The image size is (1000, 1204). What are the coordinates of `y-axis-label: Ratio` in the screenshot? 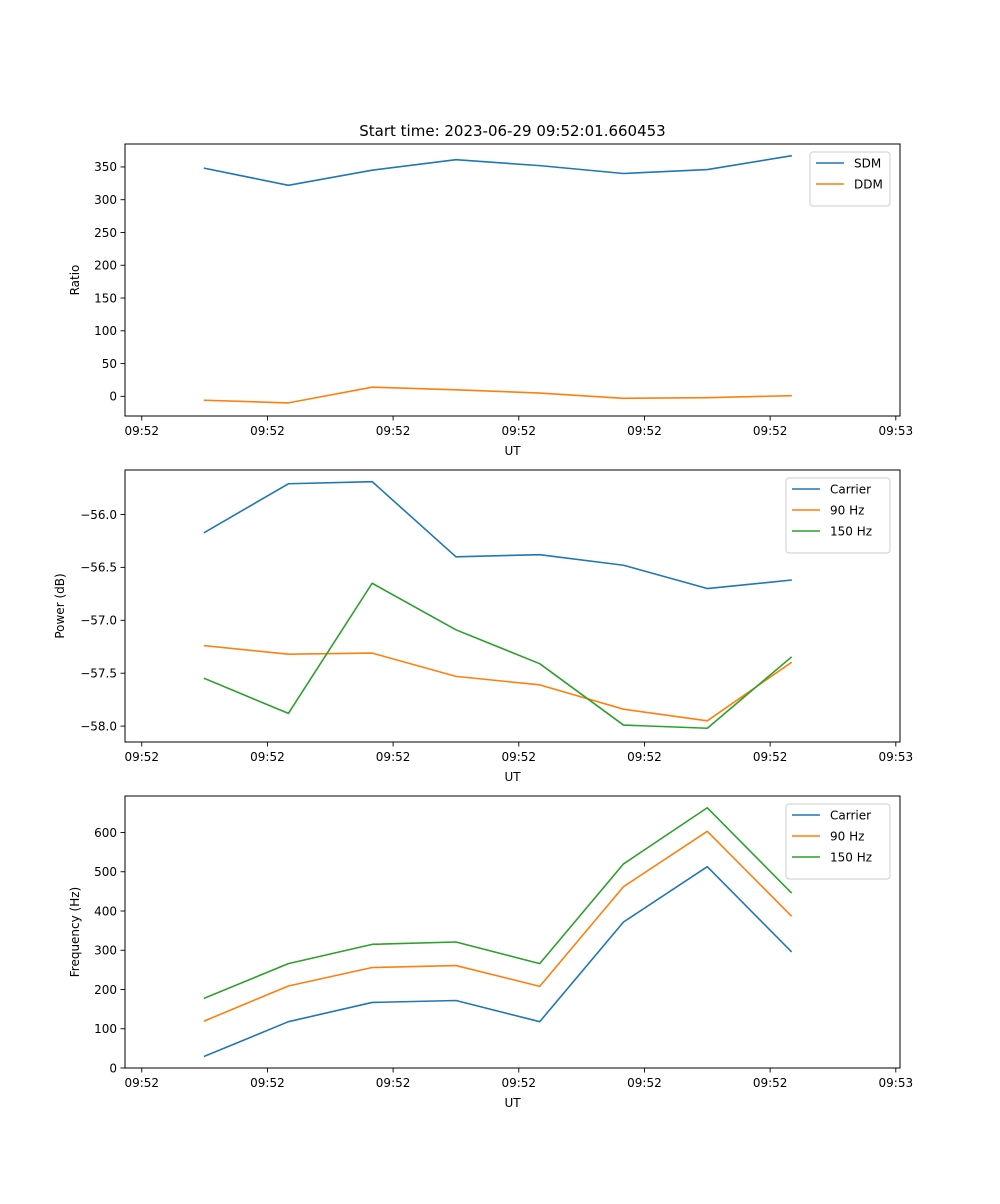 It's located at (75, 280).